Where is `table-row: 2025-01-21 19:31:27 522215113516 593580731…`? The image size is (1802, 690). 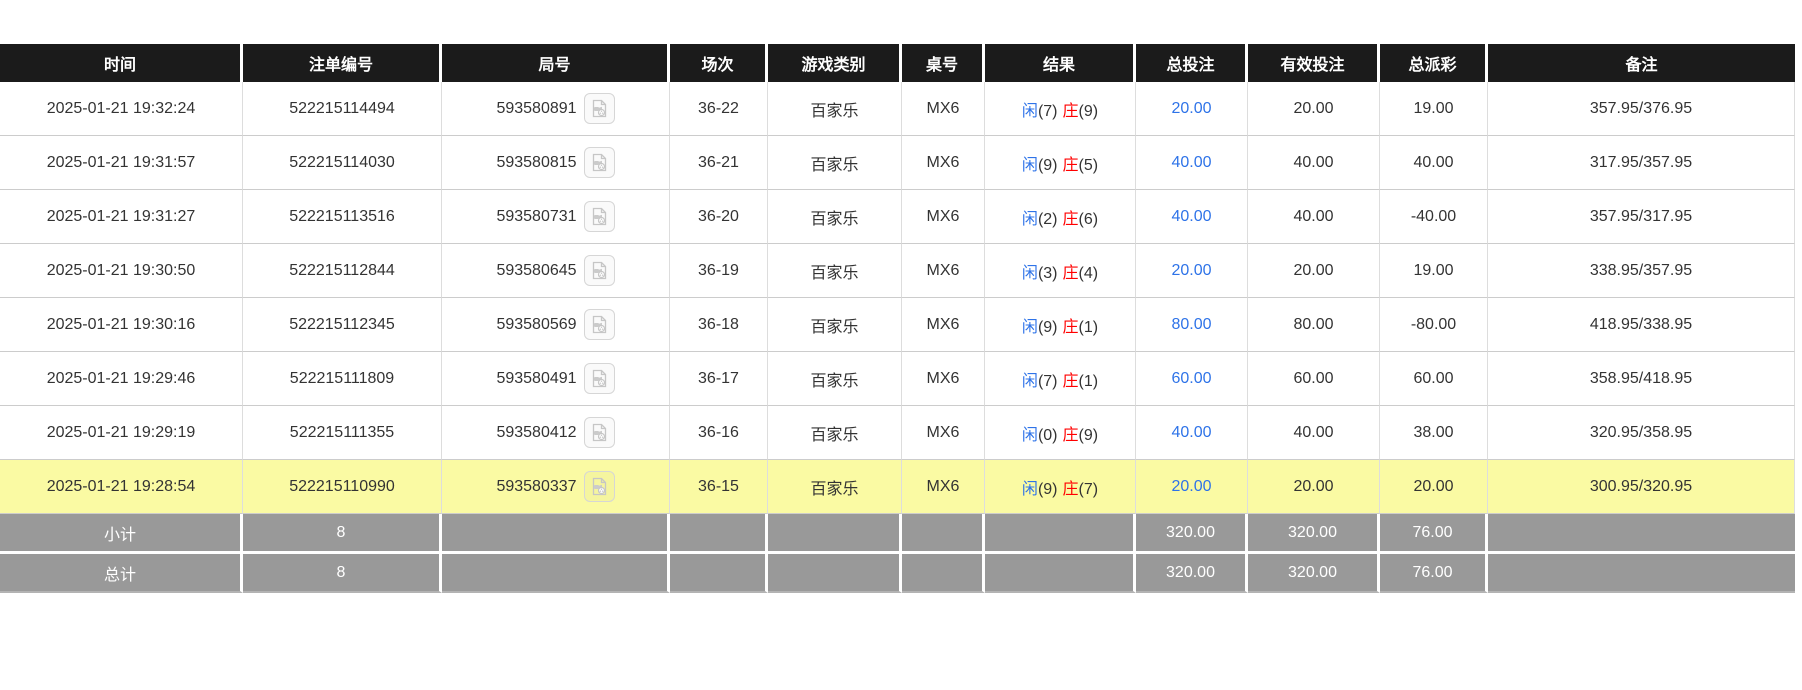 table-row: 2025-01-21 19:31:27 522215113516 593580731… is located at coordinates (897, 217).